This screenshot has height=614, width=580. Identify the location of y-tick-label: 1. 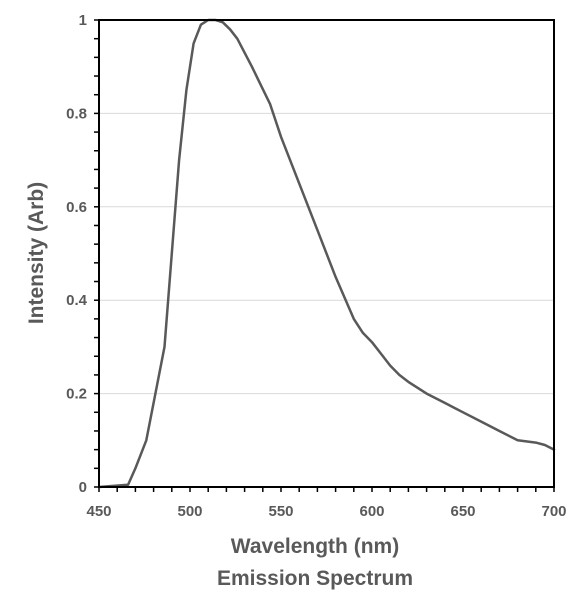
(83, 20).